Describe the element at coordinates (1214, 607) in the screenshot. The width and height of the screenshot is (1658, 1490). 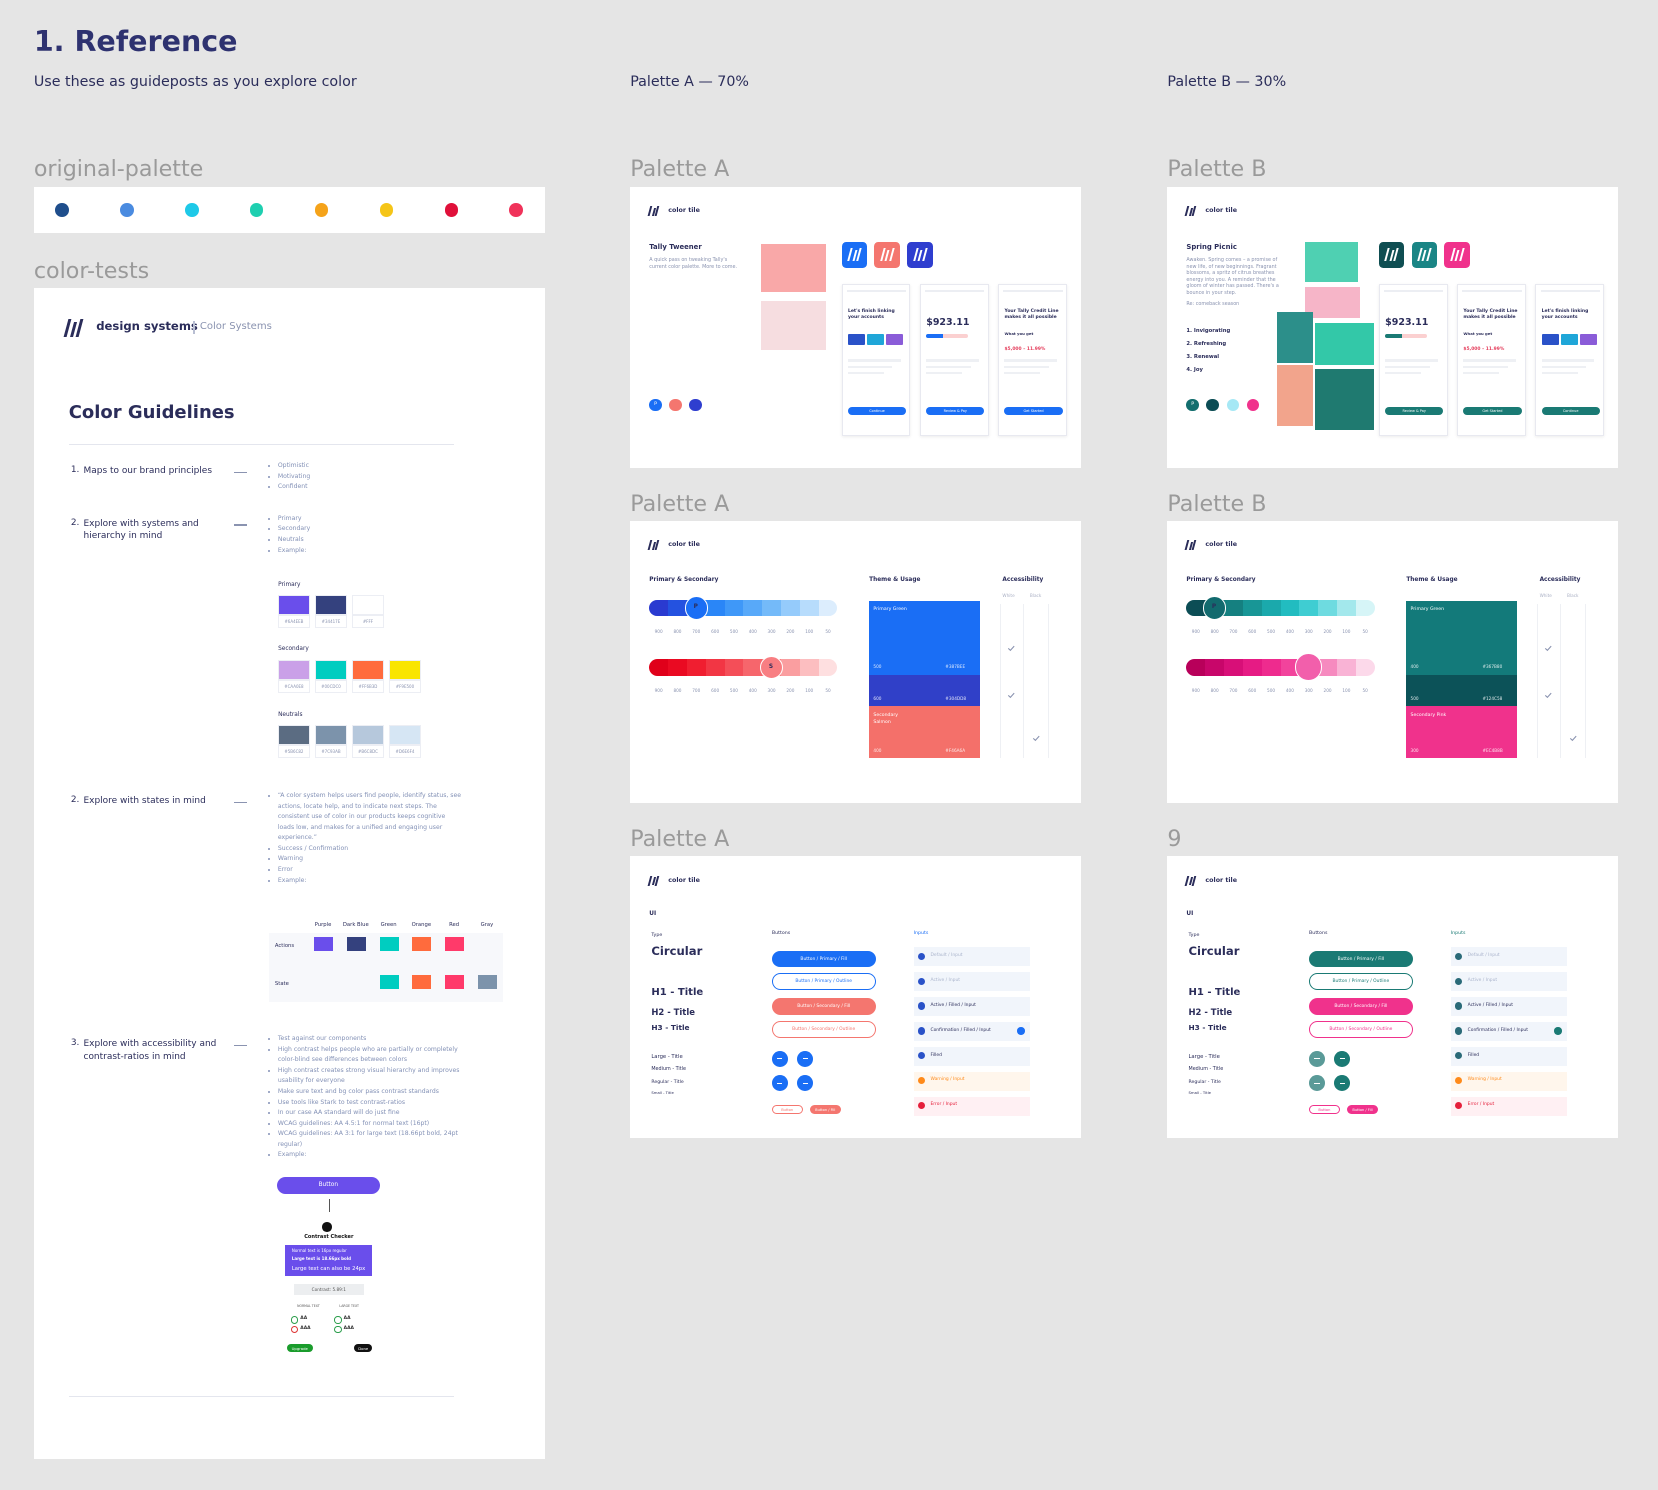
I see `marker-letter: P` at that location.